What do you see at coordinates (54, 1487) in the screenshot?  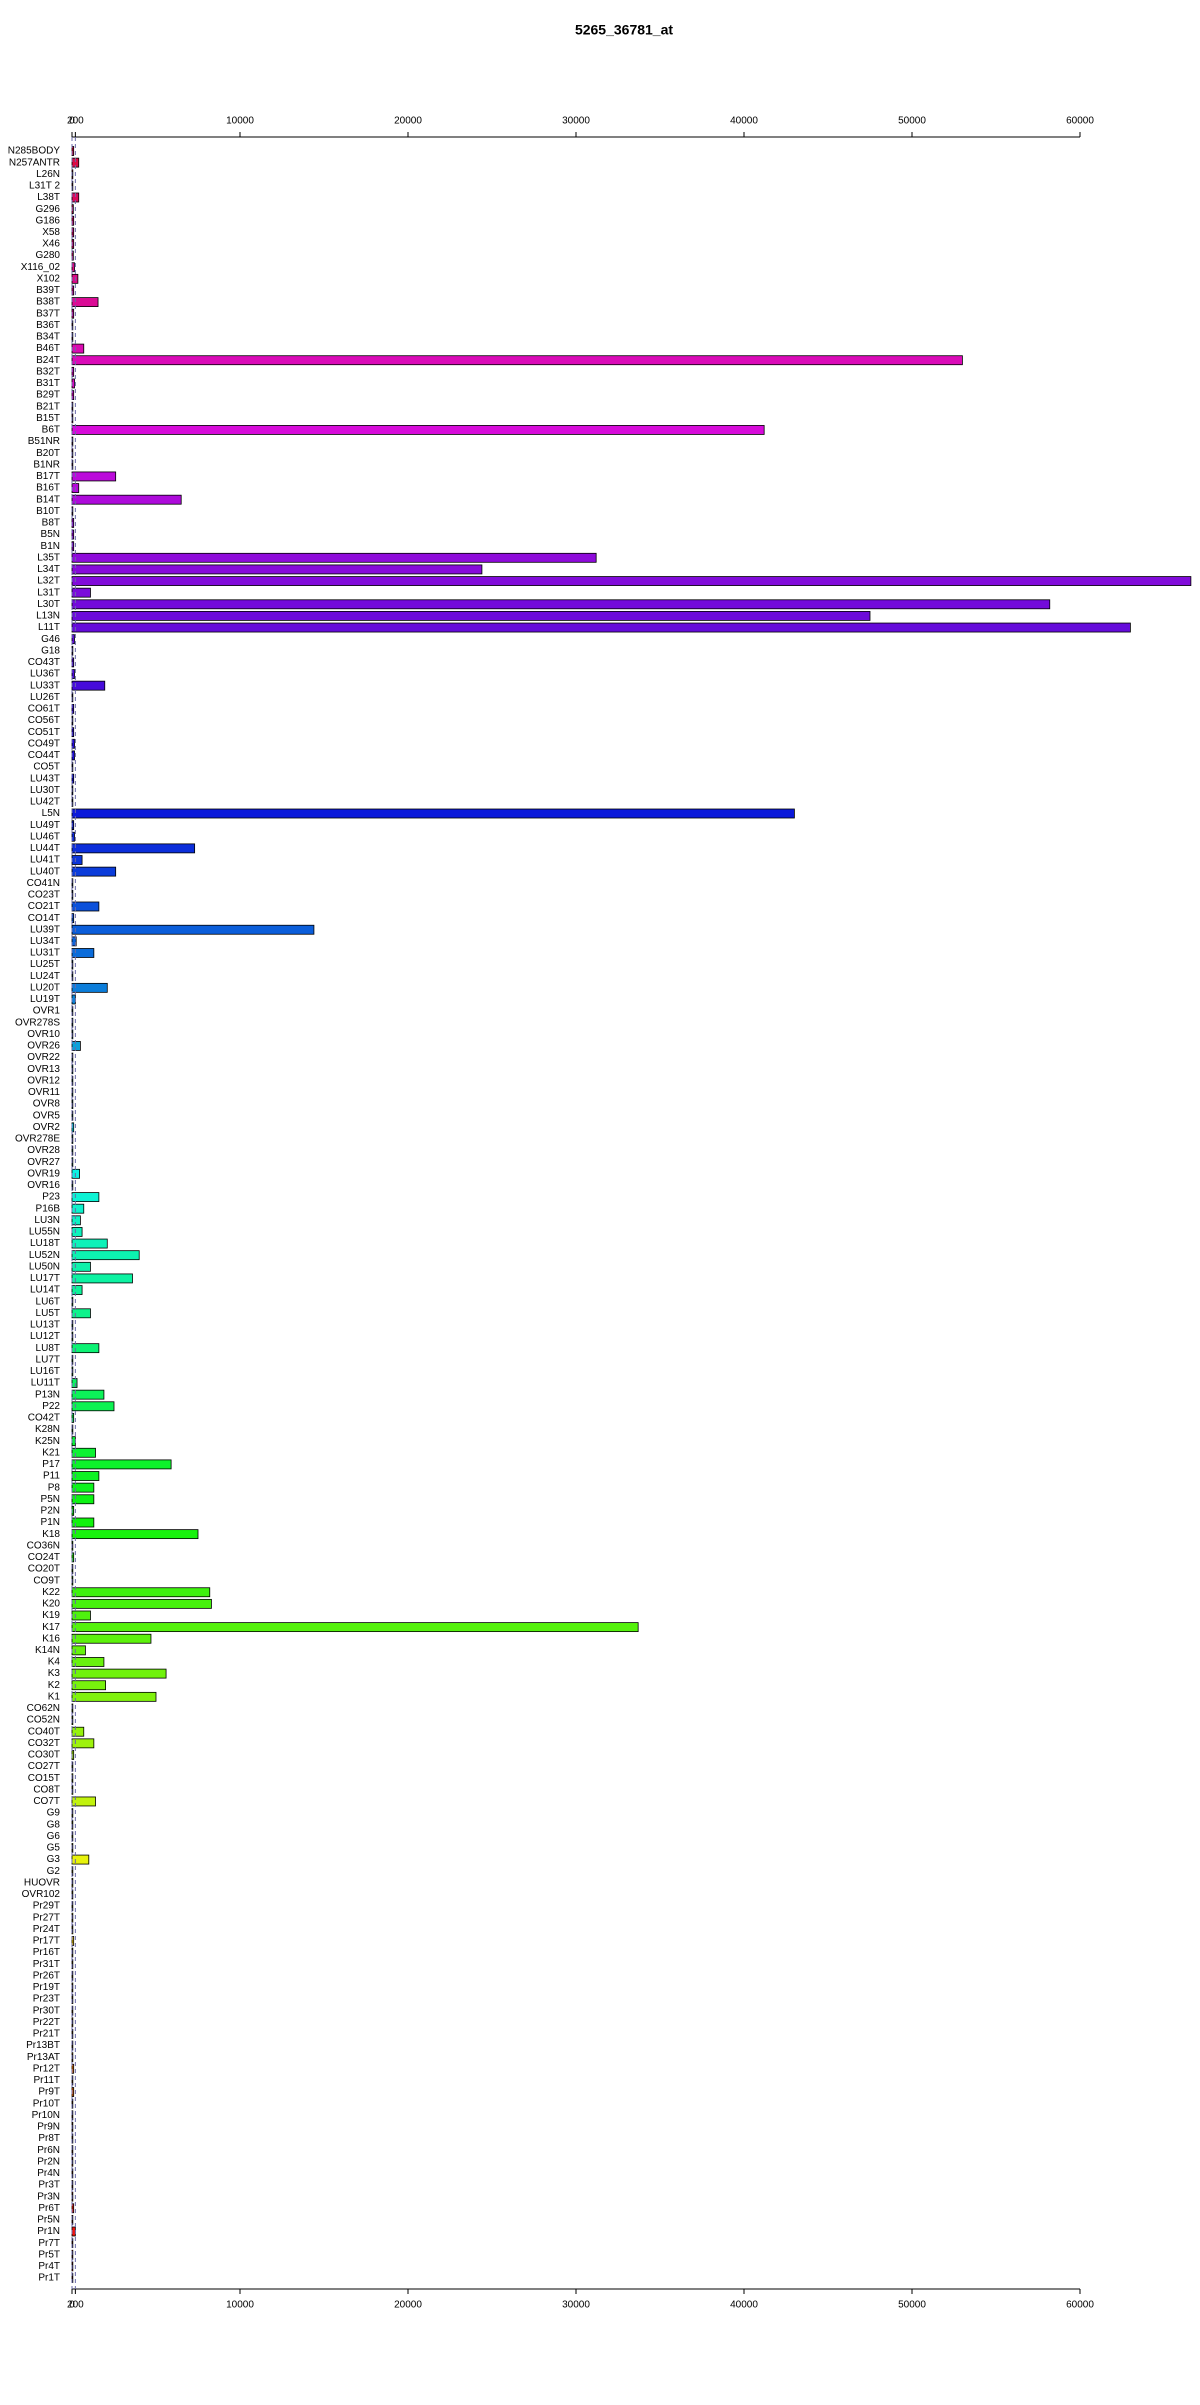 I see `y-tick-label: P8` at bounding box center [54, 1487].